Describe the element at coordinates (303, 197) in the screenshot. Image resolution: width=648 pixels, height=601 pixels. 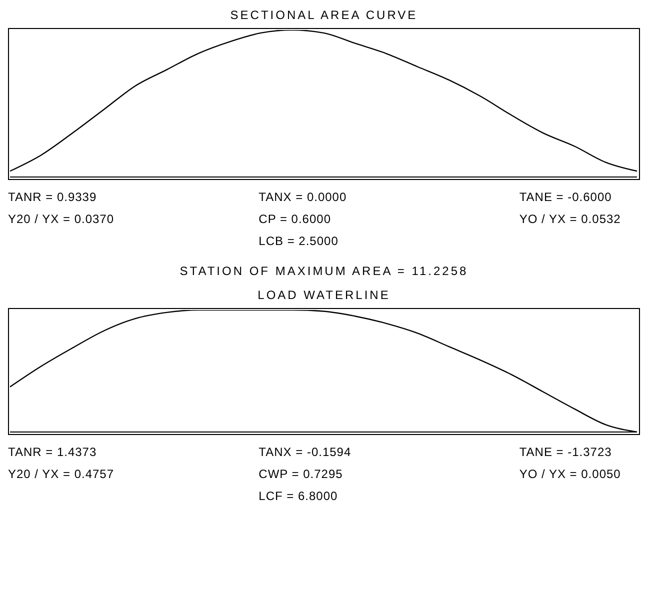
I see `text: TANX = 0.0000` at that location.